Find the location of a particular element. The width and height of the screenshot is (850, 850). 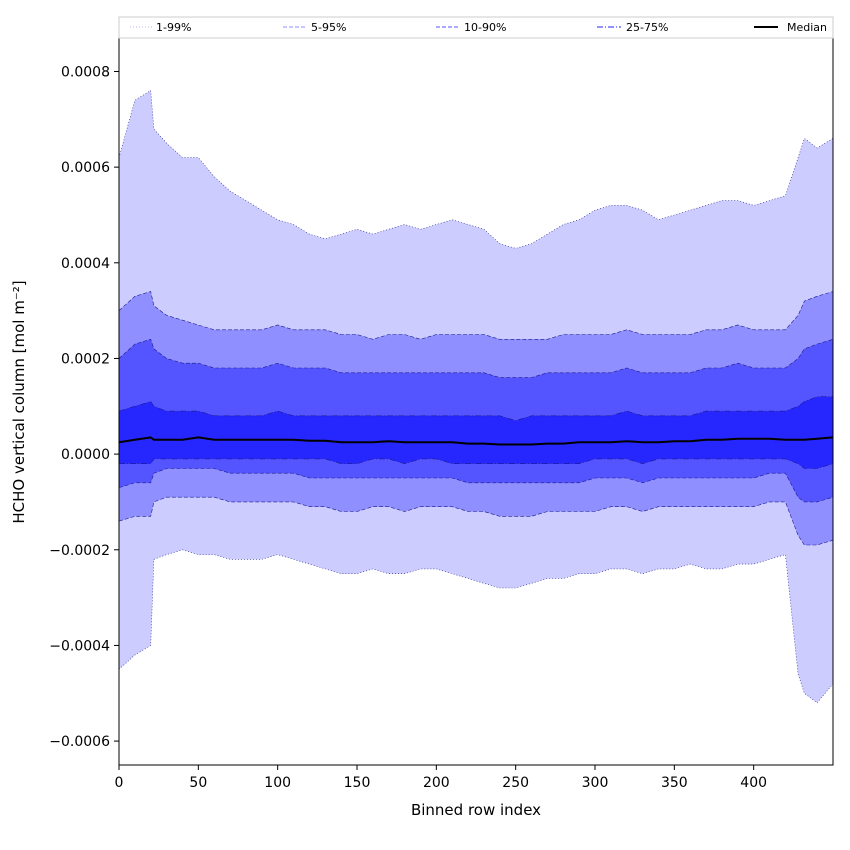

median-line is located at coordinates (476, 441).